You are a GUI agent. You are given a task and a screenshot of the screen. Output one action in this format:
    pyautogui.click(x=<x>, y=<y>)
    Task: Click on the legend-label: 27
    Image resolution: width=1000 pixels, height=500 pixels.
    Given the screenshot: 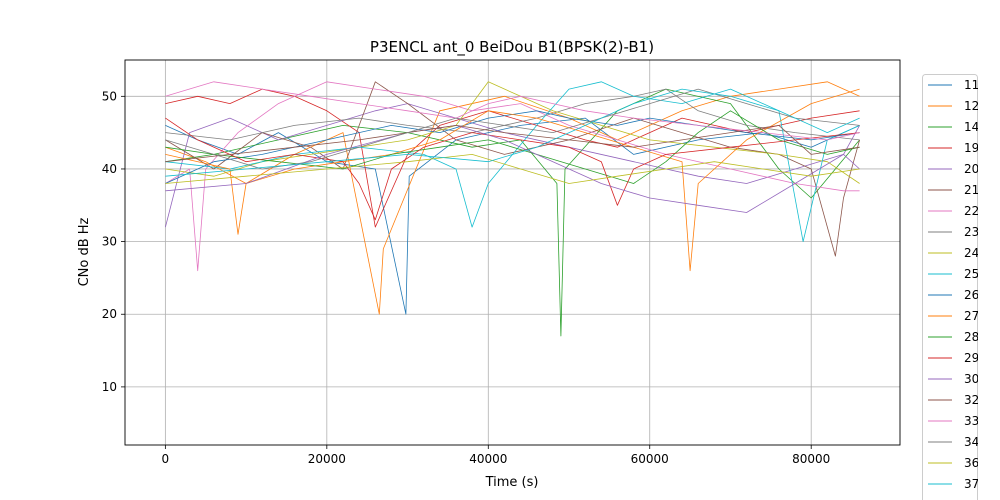 What is the action you would take?
    pyautogui.click(x=971, y=316)
    